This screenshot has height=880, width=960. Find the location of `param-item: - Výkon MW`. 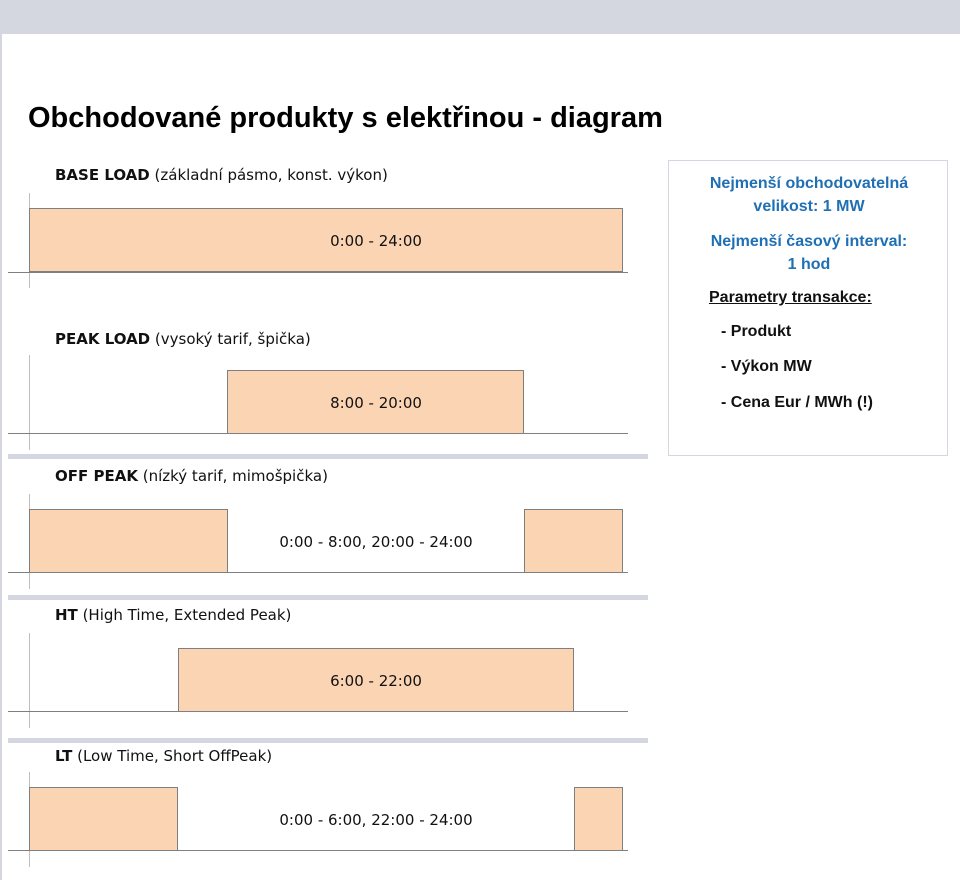

param-item: - Výkon MW is located at coordinates (766, 366).